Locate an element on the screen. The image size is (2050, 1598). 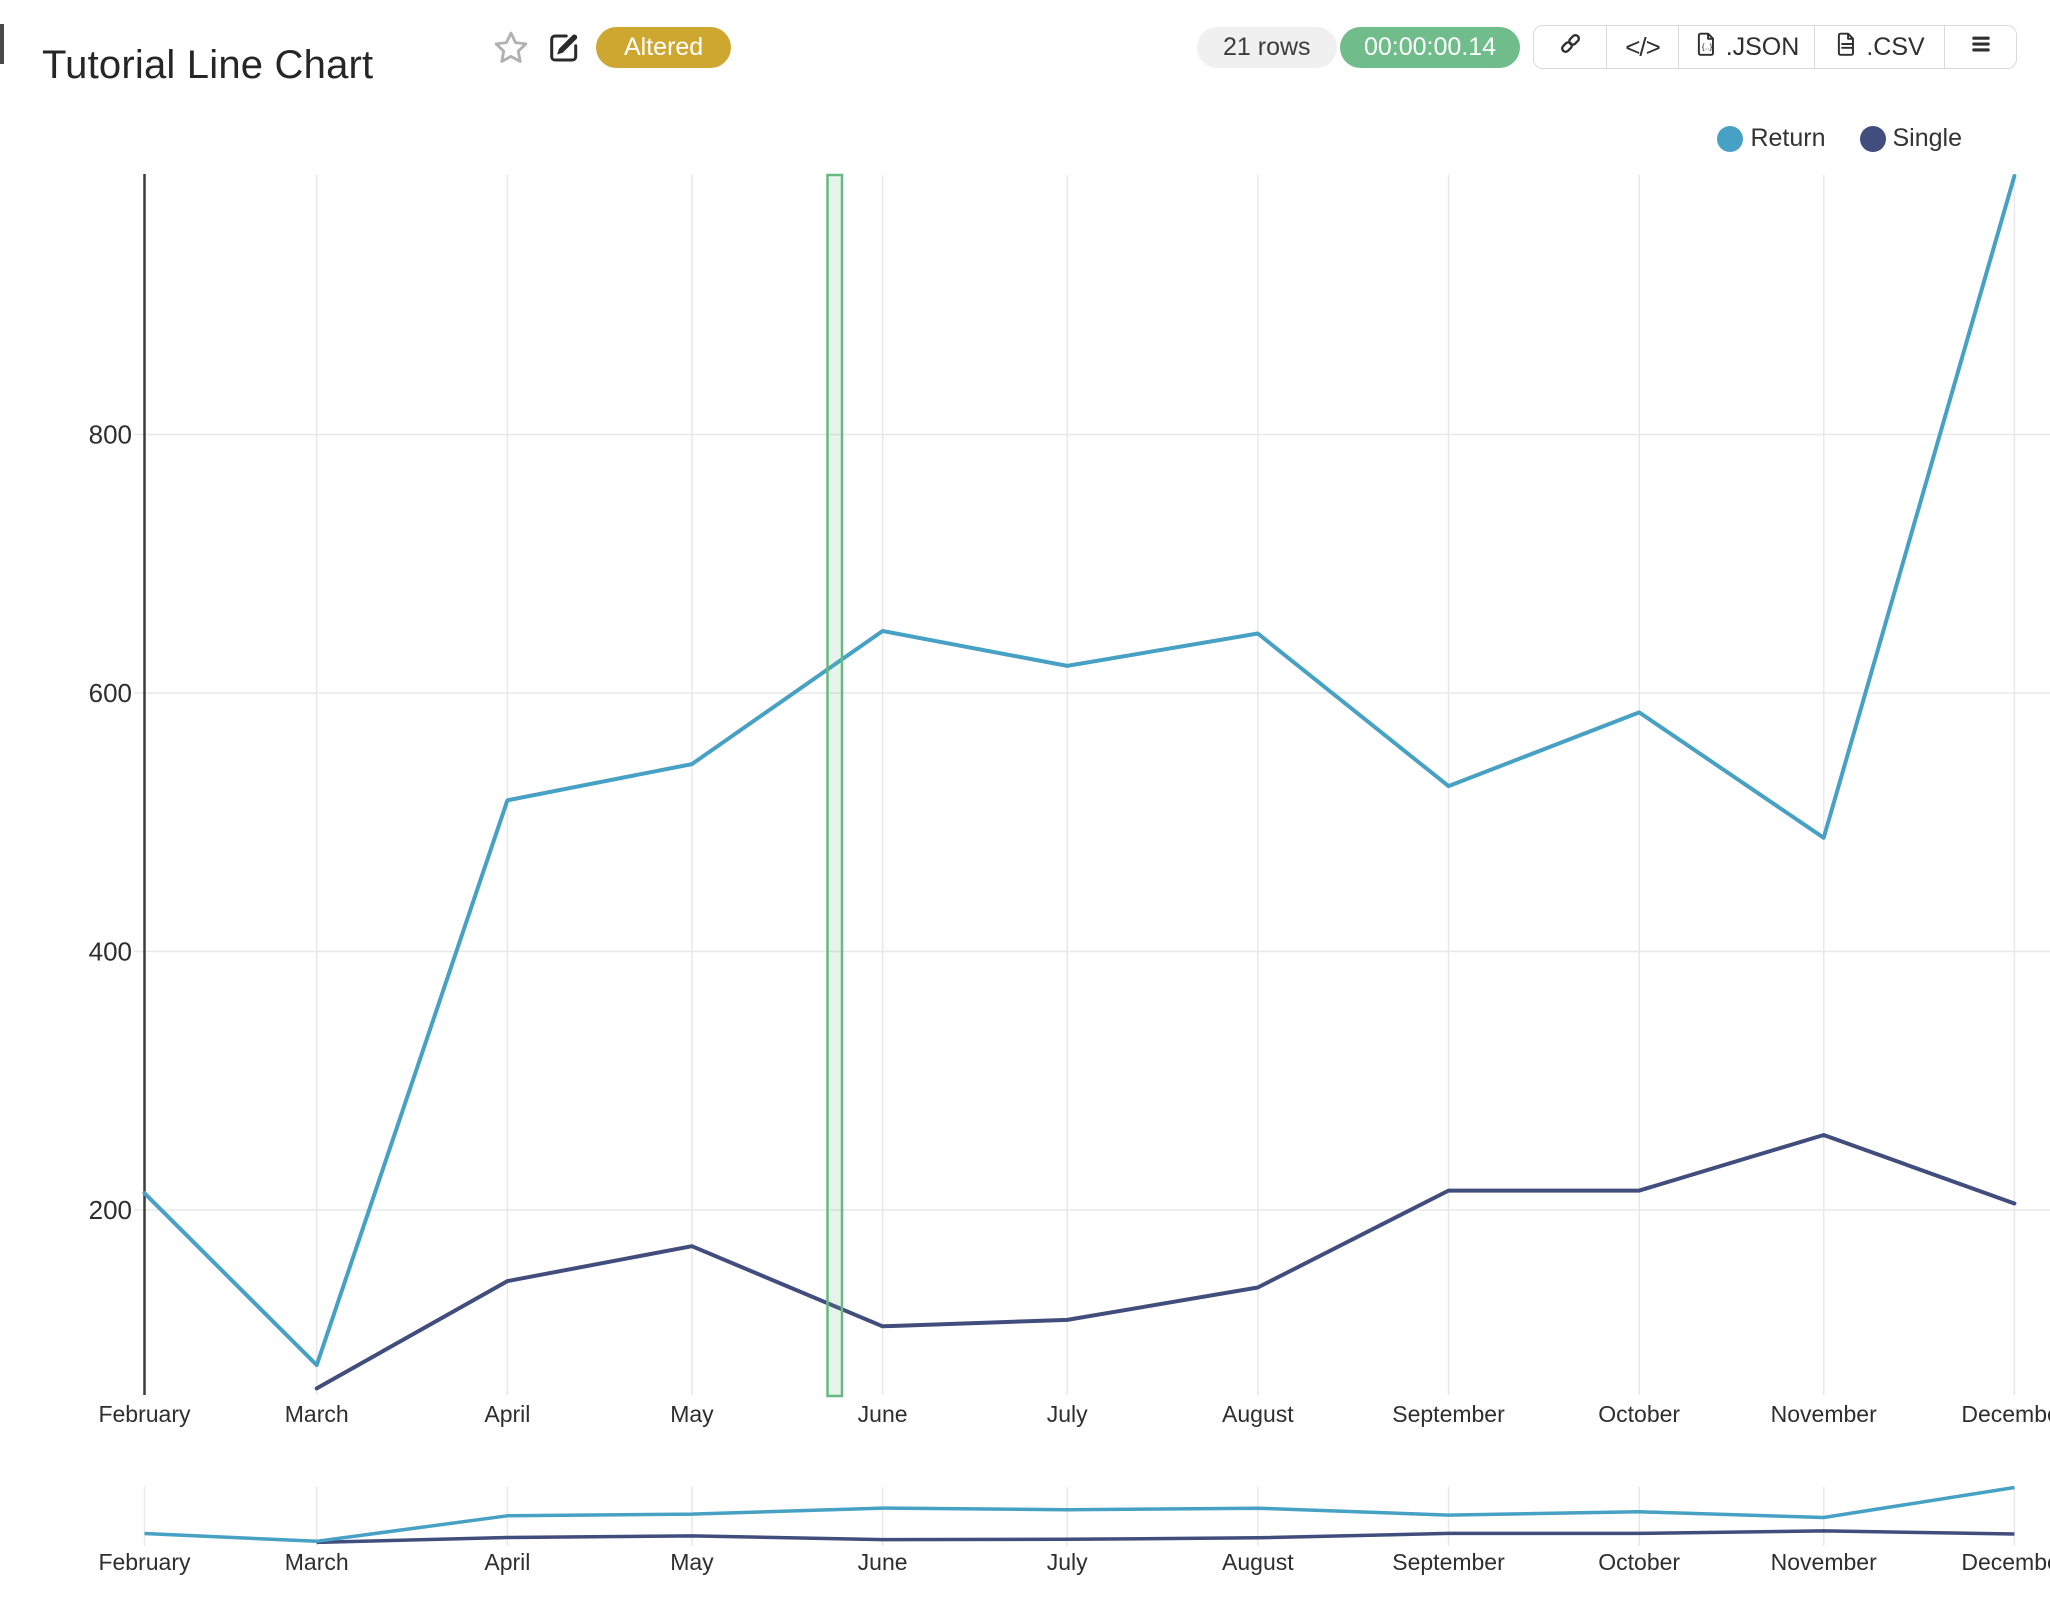
single-series-label: Single is located at coordinates (1927, 138).